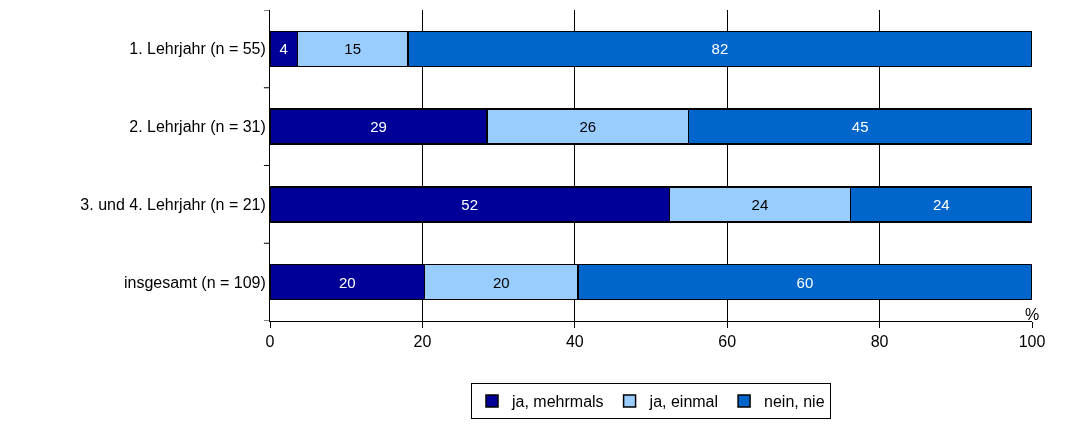  Describe the element at coordinates (588, 127) in the screenshot. I see `data-label: 26` at that location.